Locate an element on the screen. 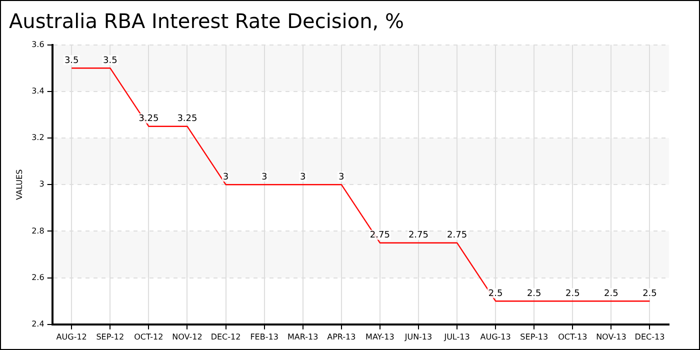  chart-title: Australia RBA Interest Rate Decision, % is located at coordinates (206, 21).